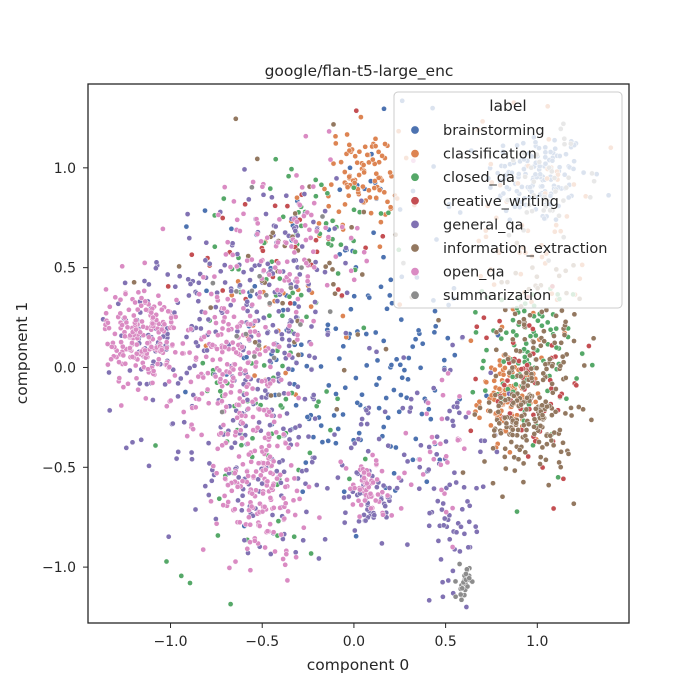 The width and height of the screenshot is (700, 700). I want to click on y-tick-label: 0.0, so click(65, 368).